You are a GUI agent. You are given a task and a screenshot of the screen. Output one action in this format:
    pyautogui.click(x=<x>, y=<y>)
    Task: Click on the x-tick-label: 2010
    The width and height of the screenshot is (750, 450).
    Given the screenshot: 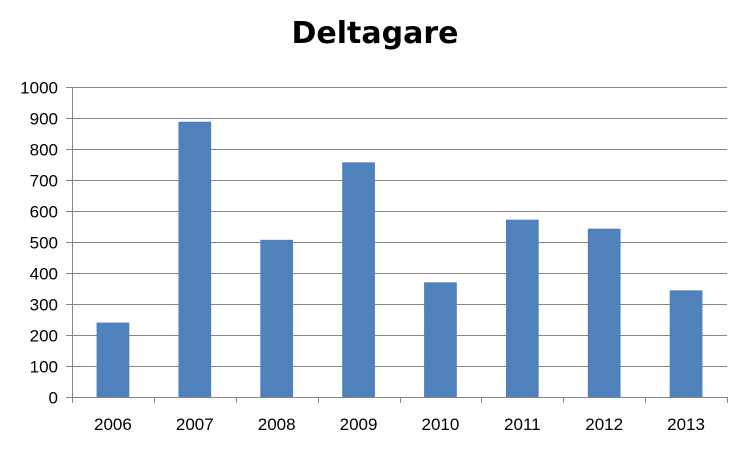 What is the action you would take?
    pyautogui.click(x=441, y=424)
    